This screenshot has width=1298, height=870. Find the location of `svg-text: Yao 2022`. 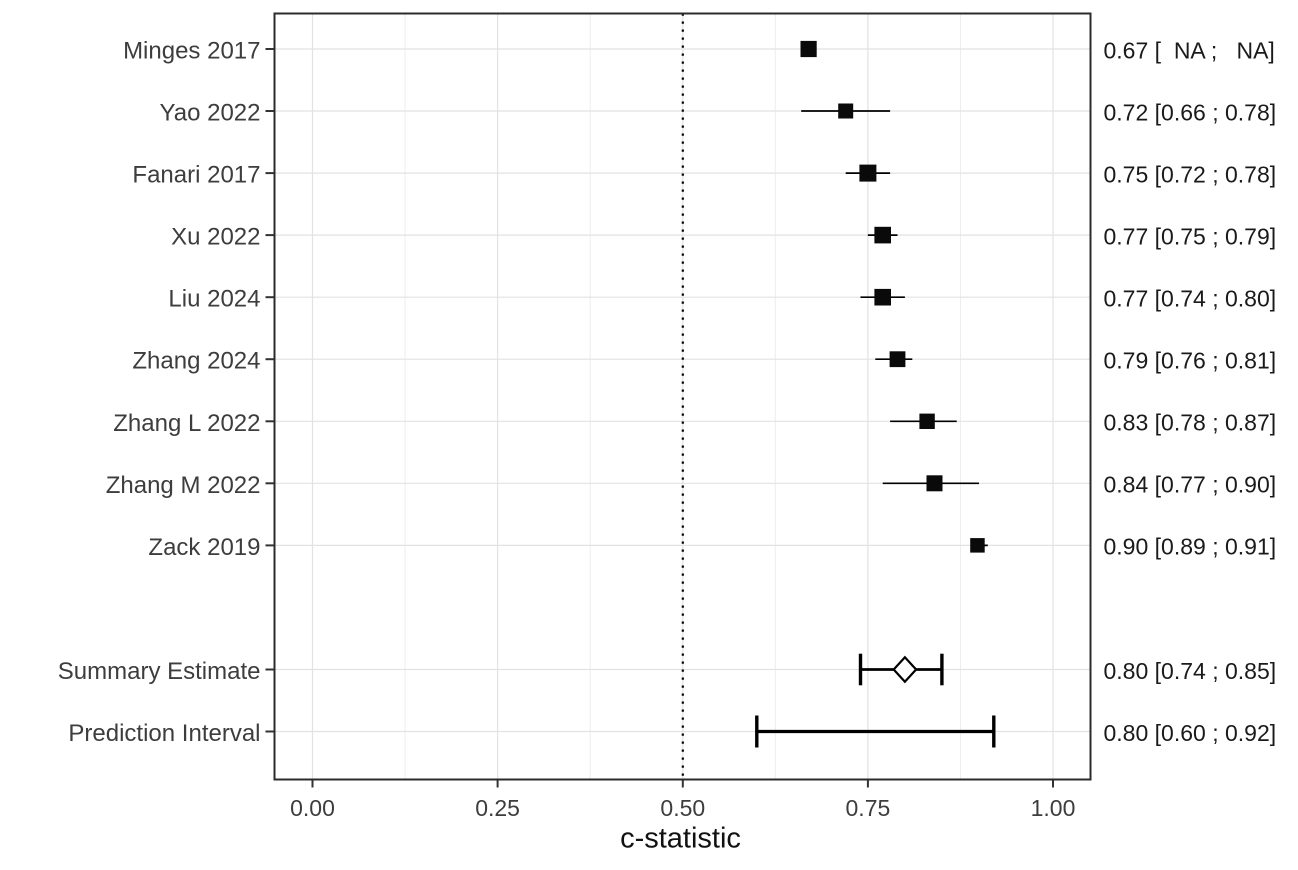

svg-text: Yao 2022 is located at coordinates (210, 113).